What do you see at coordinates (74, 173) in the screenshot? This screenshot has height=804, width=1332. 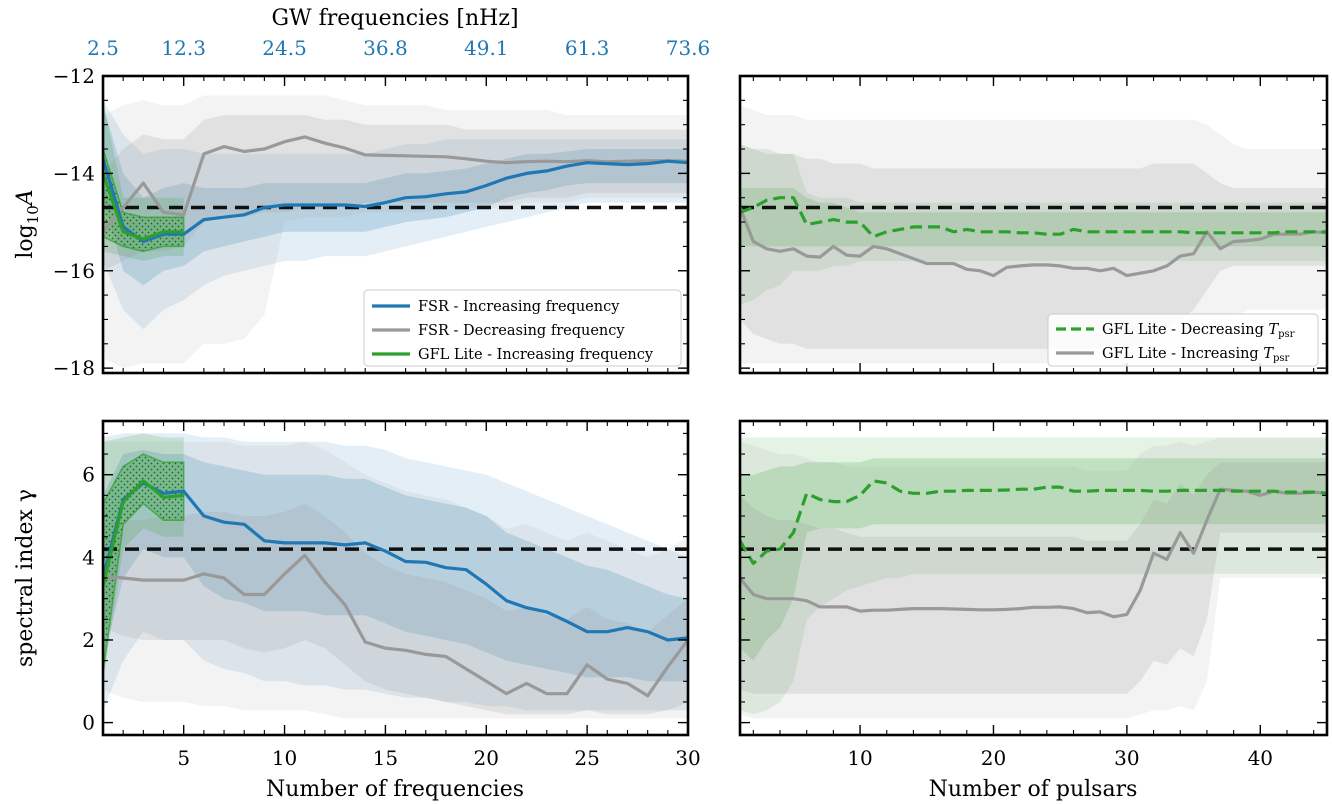 I see `y-tick-label: −14` at bounding box center [74, 173].